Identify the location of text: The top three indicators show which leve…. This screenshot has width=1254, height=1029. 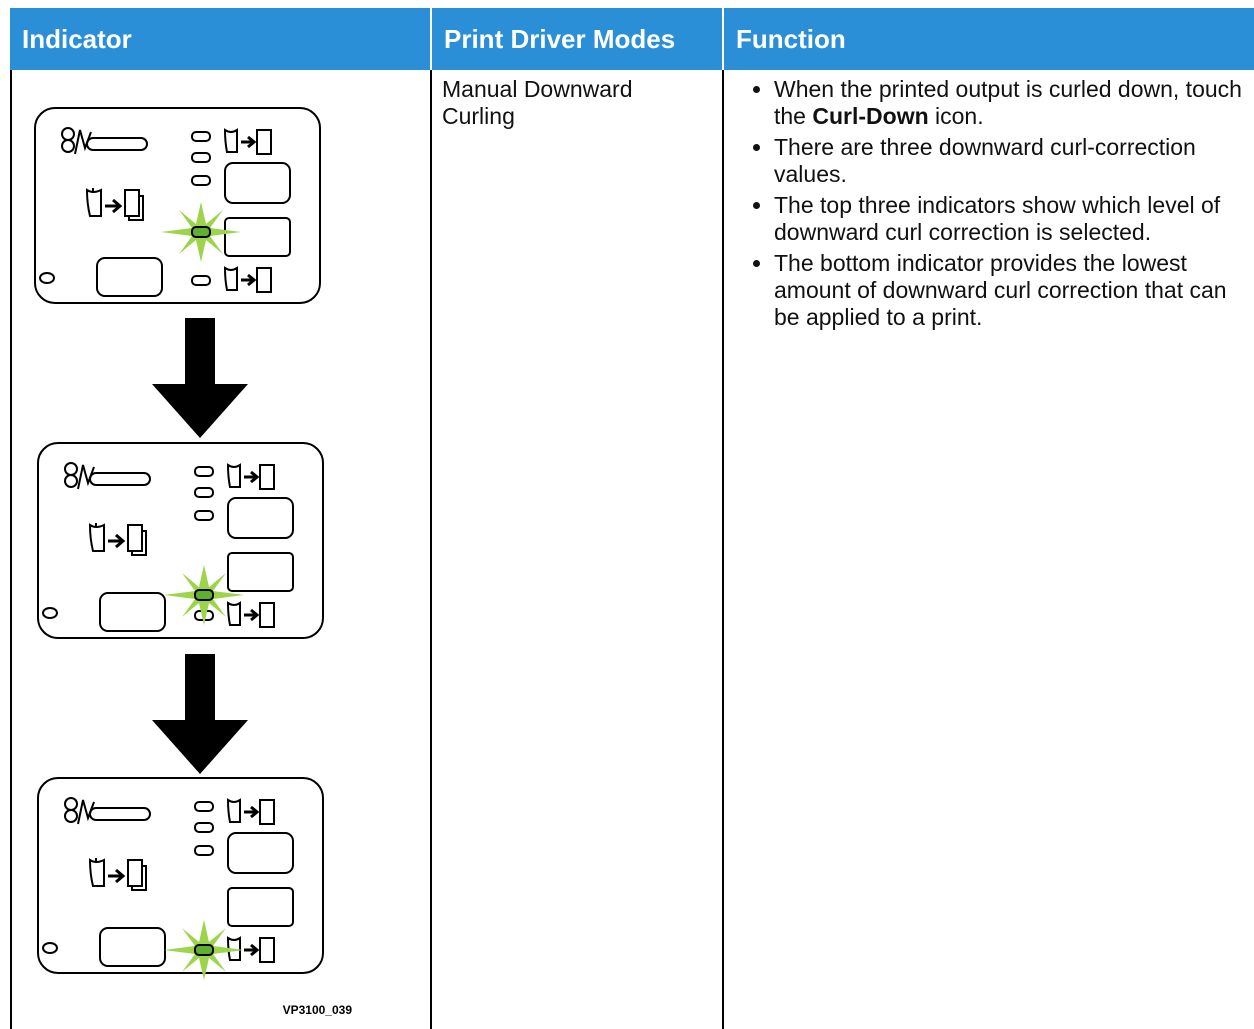
(997, 218).